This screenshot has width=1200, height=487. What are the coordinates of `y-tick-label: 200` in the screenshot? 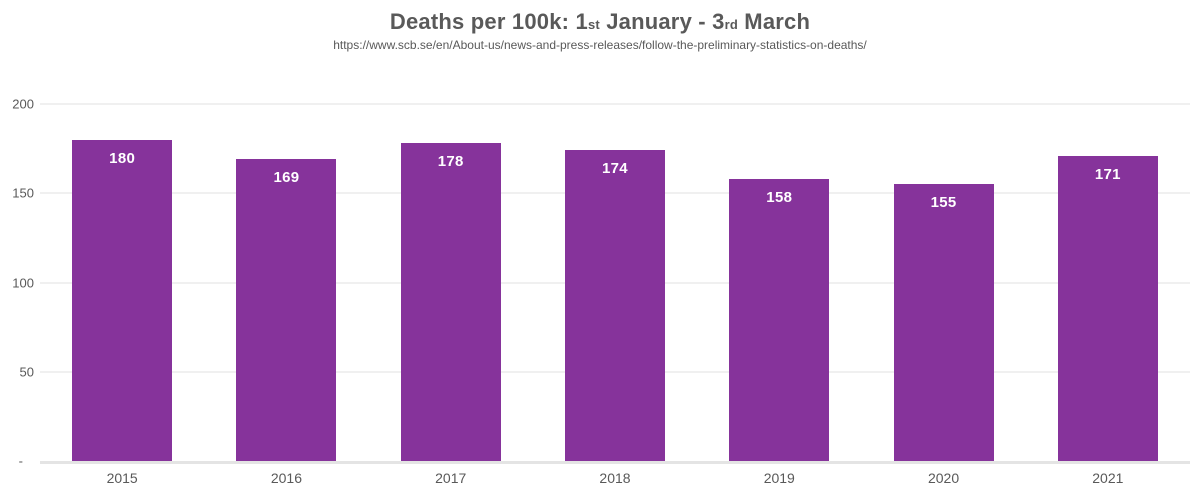 It's located at (23, 104).